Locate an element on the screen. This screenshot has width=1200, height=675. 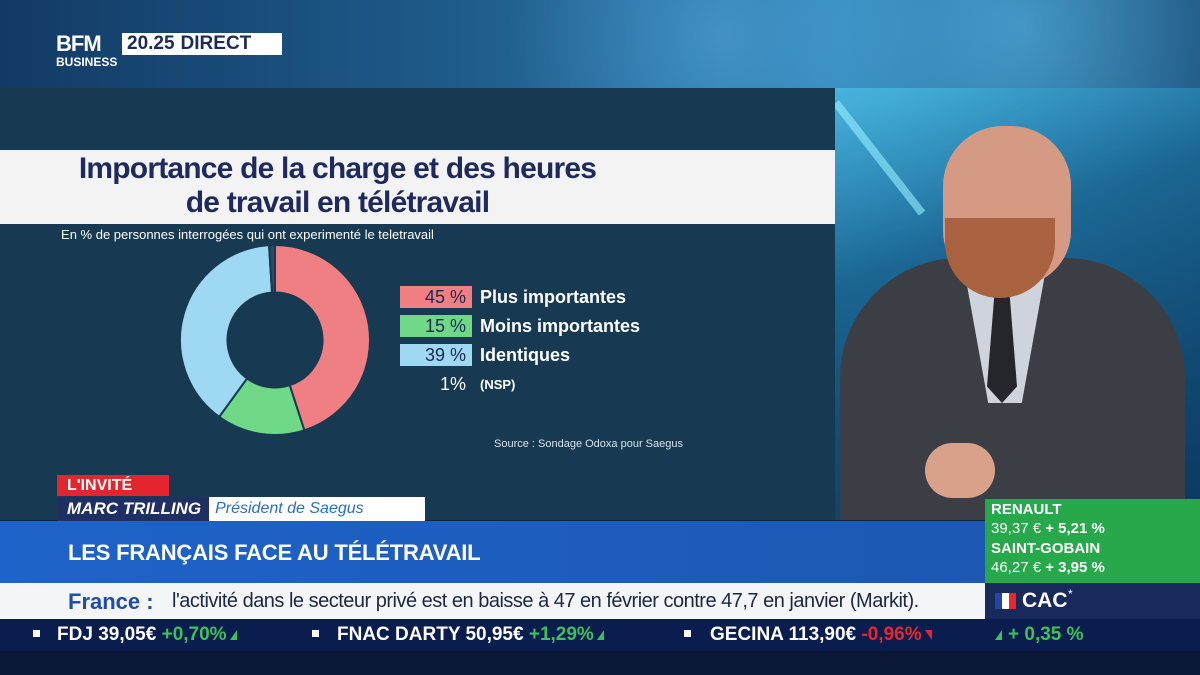
stock-quote-renault: 39,37 € + 5,21 % is located at coordinates (1048, 528).